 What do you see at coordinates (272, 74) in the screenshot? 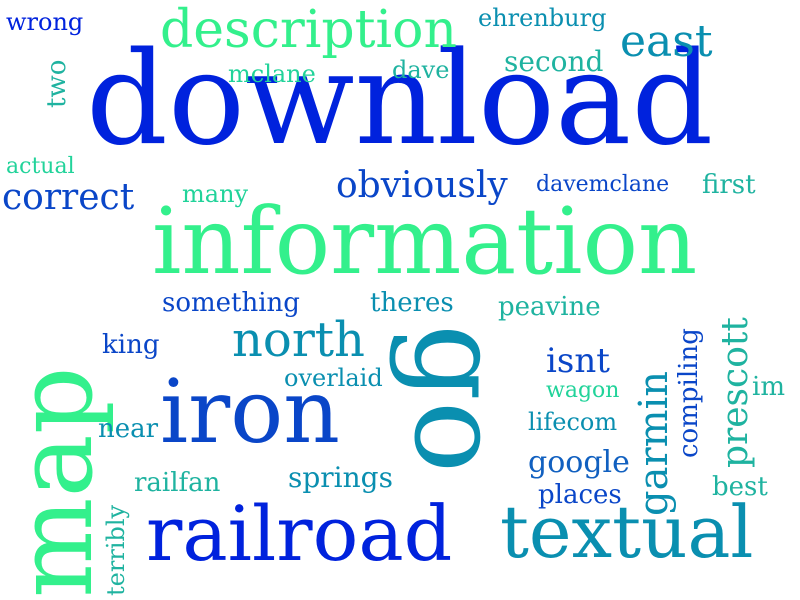
I see `word-mclane: mclane` at bounding box center [272, 74].